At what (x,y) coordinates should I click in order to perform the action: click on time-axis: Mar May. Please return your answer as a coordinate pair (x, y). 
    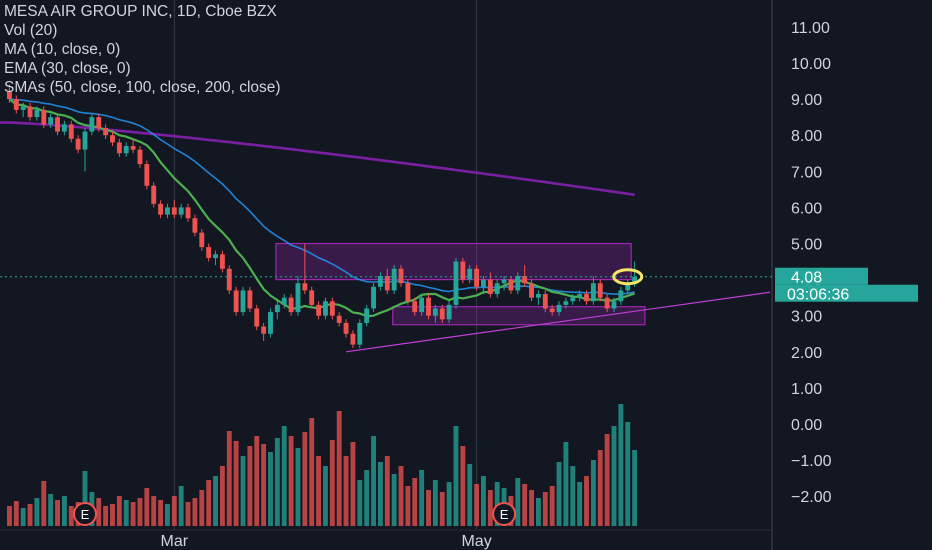
    Looking at the image, I should click on (326, 541).